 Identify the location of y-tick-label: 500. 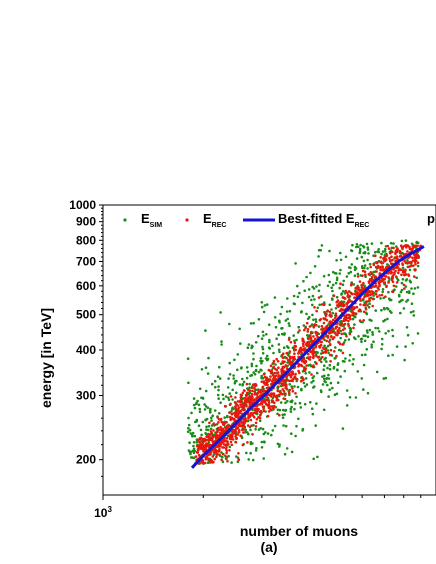
(86, 315).